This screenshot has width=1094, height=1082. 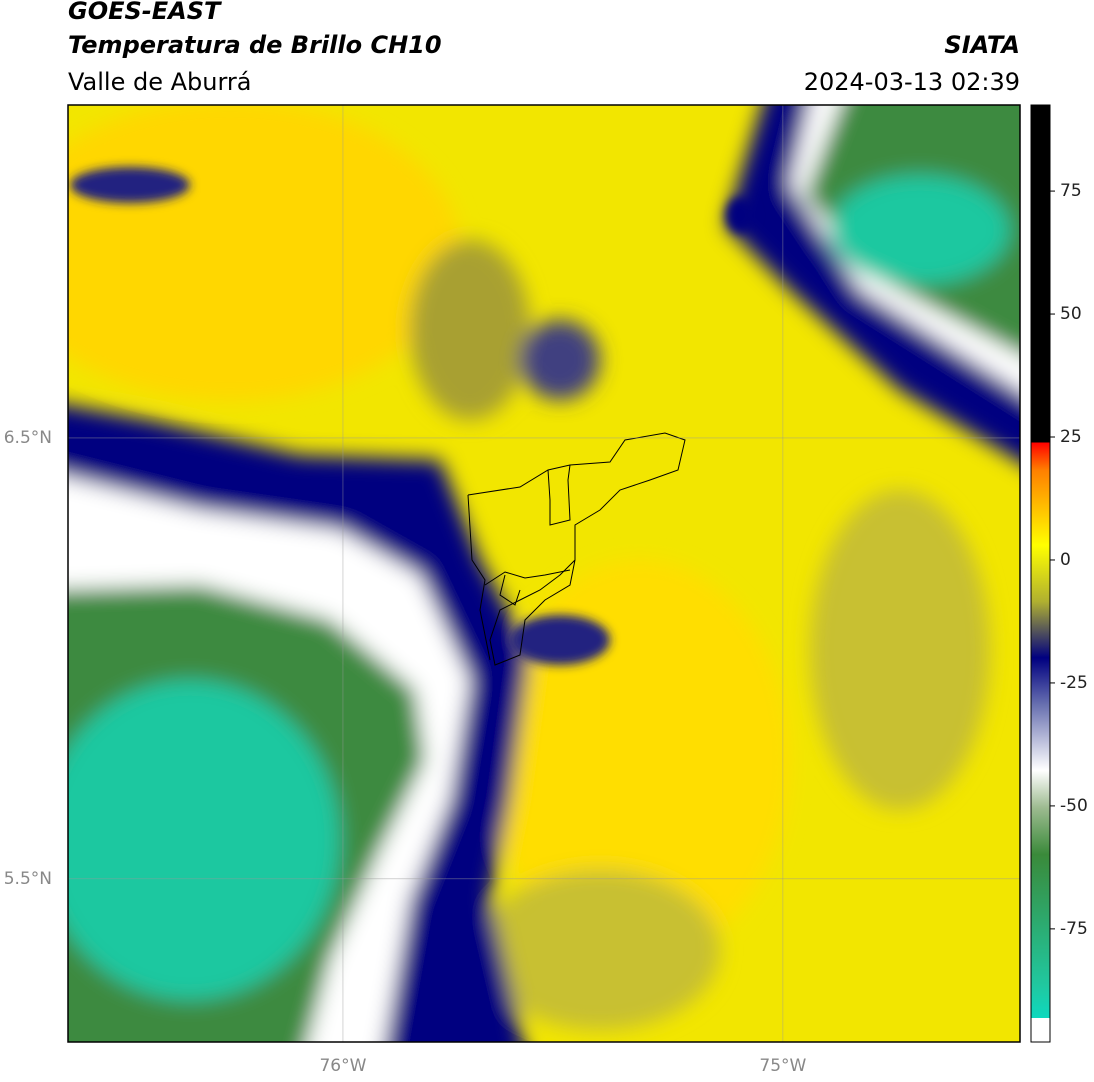 I want to click on colorbar-frame, so click(x=1040, y=573).